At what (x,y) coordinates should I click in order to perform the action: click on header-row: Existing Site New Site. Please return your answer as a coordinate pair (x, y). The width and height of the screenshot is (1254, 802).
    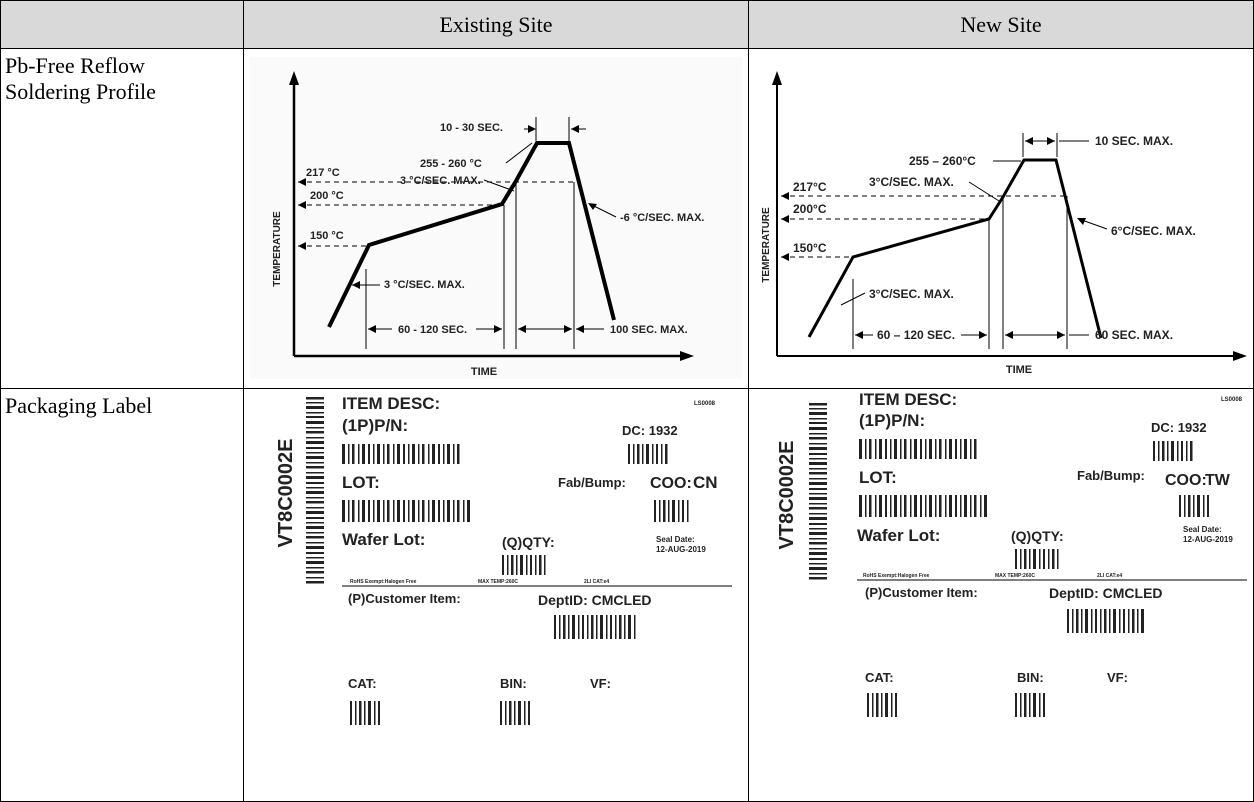
    Looking at the image, I should click on (627, 24).